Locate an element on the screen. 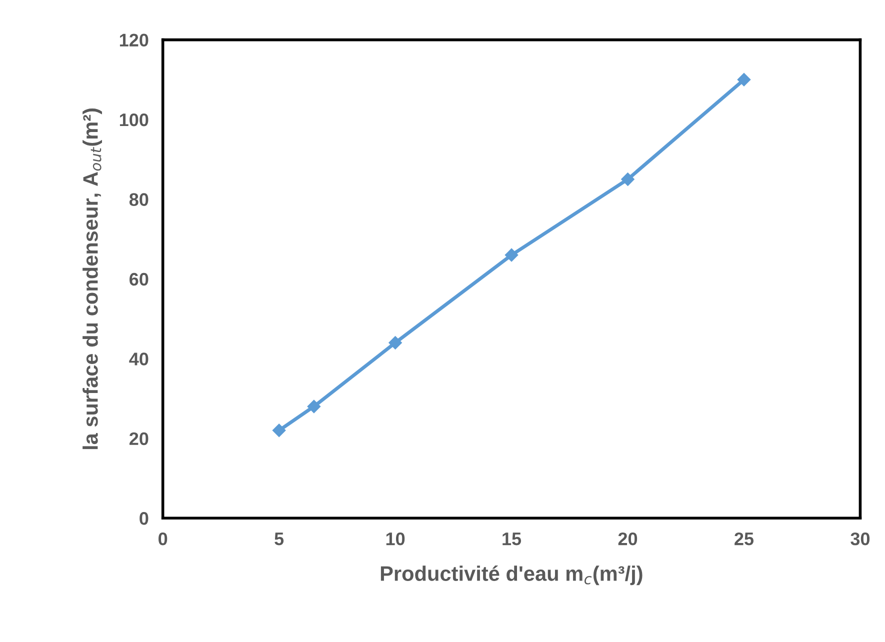  y-tick-label: 60 is located at coordinates (139, 279).